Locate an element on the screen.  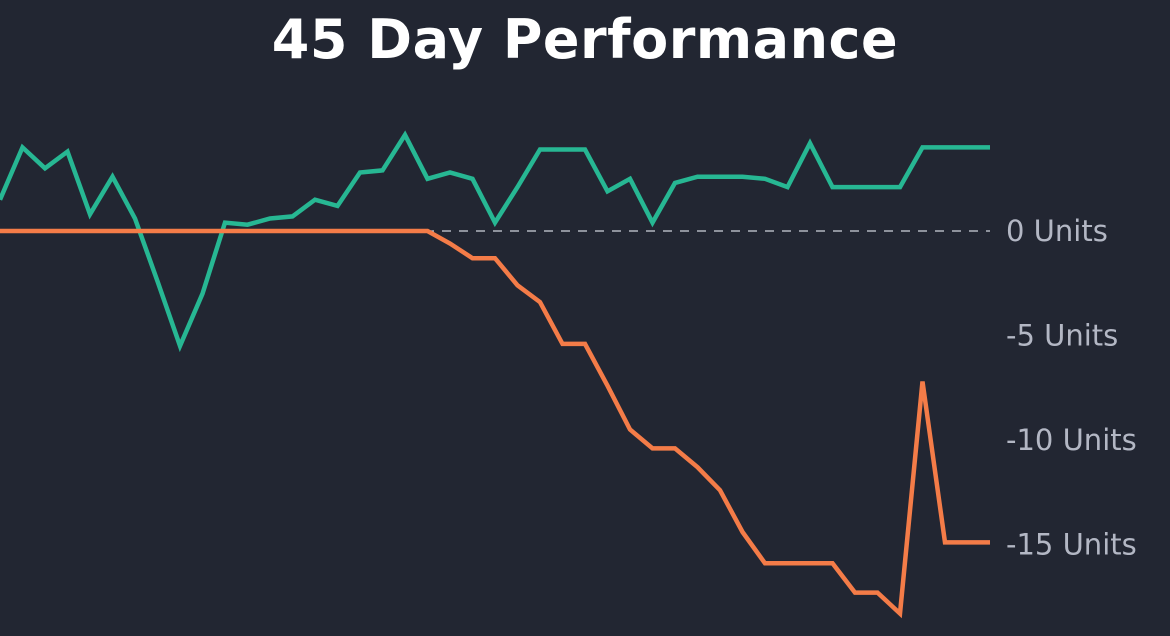
y-tick-label: -5 Units is located at coordinates (1062, 336).